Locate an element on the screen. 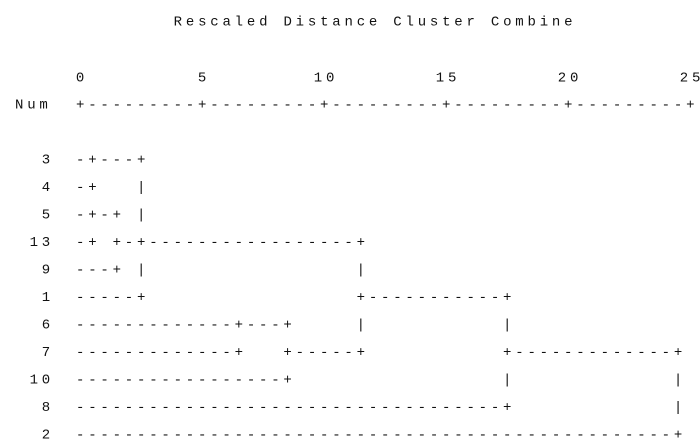 This screenshot has width=700, height=441. row-label-header: Num is located at coordinates (33, 106).